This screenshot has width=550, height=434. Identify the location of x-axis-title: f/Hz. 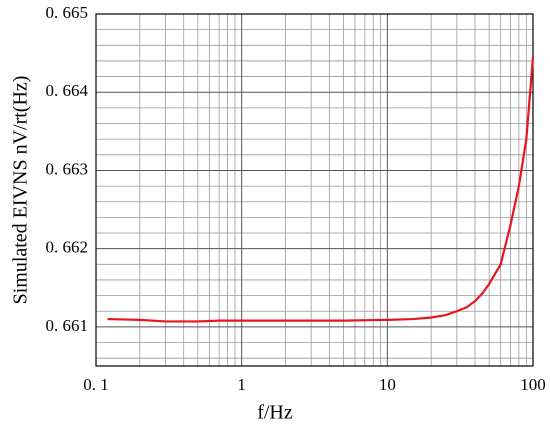
(275, 413).